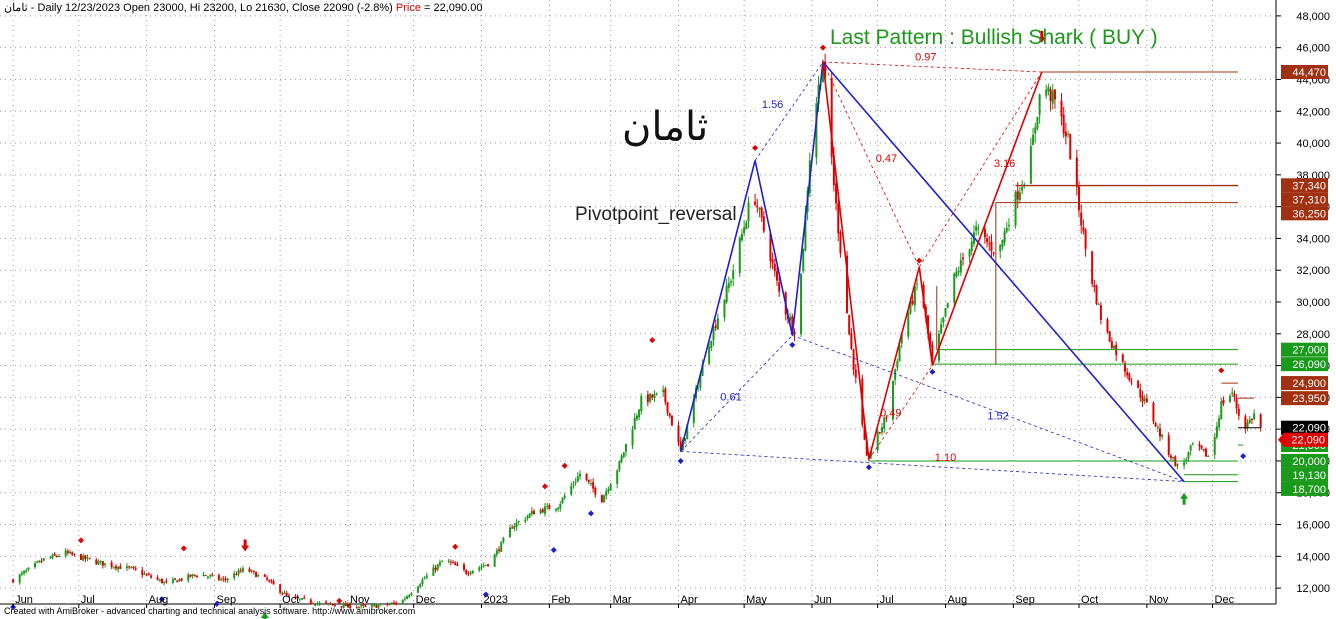 The image size is (1336, 619). I want to click on y-tick-label: 30,000, so click(1313, 303).